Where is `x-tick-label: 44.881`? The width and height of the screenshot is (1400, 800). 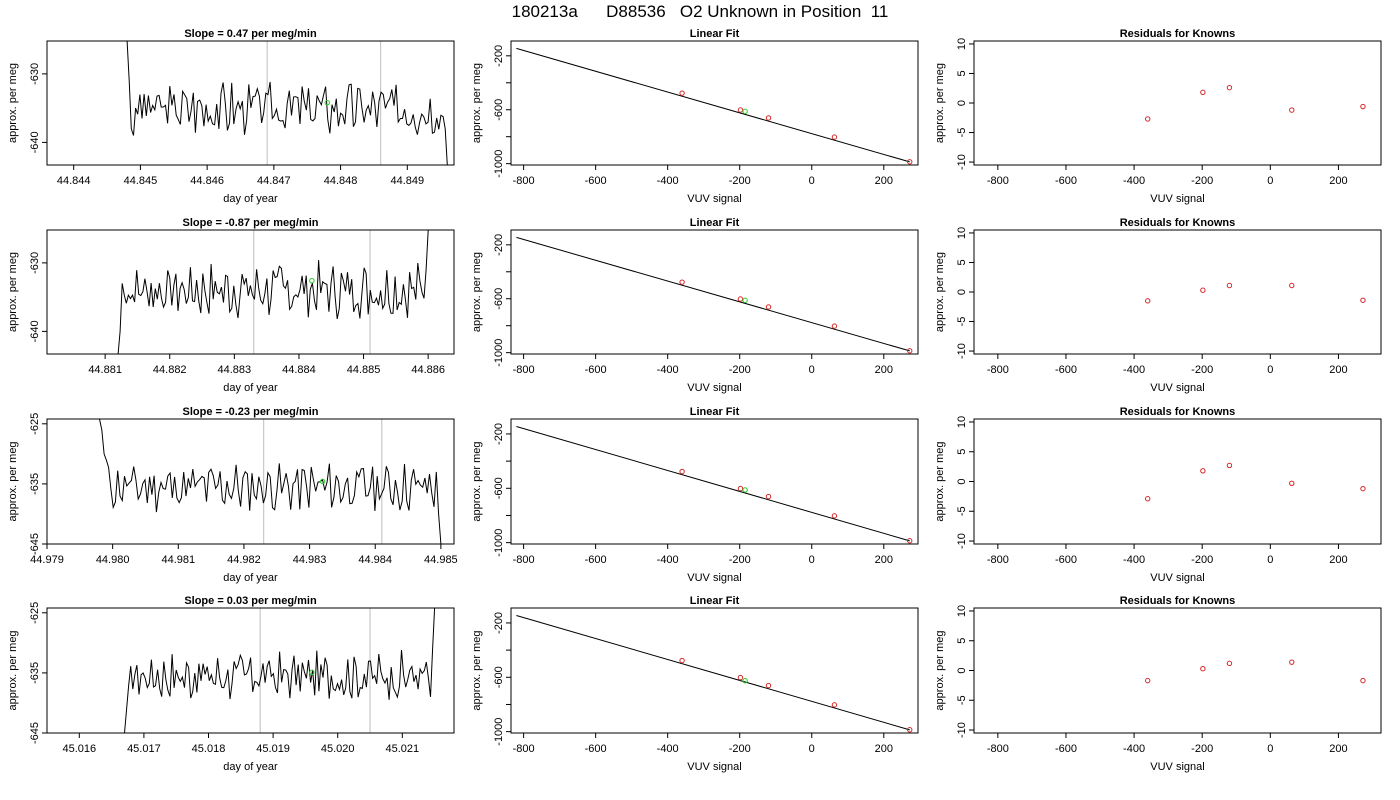 x-tick-label: 44.881 is located at coordinates (105, 370).